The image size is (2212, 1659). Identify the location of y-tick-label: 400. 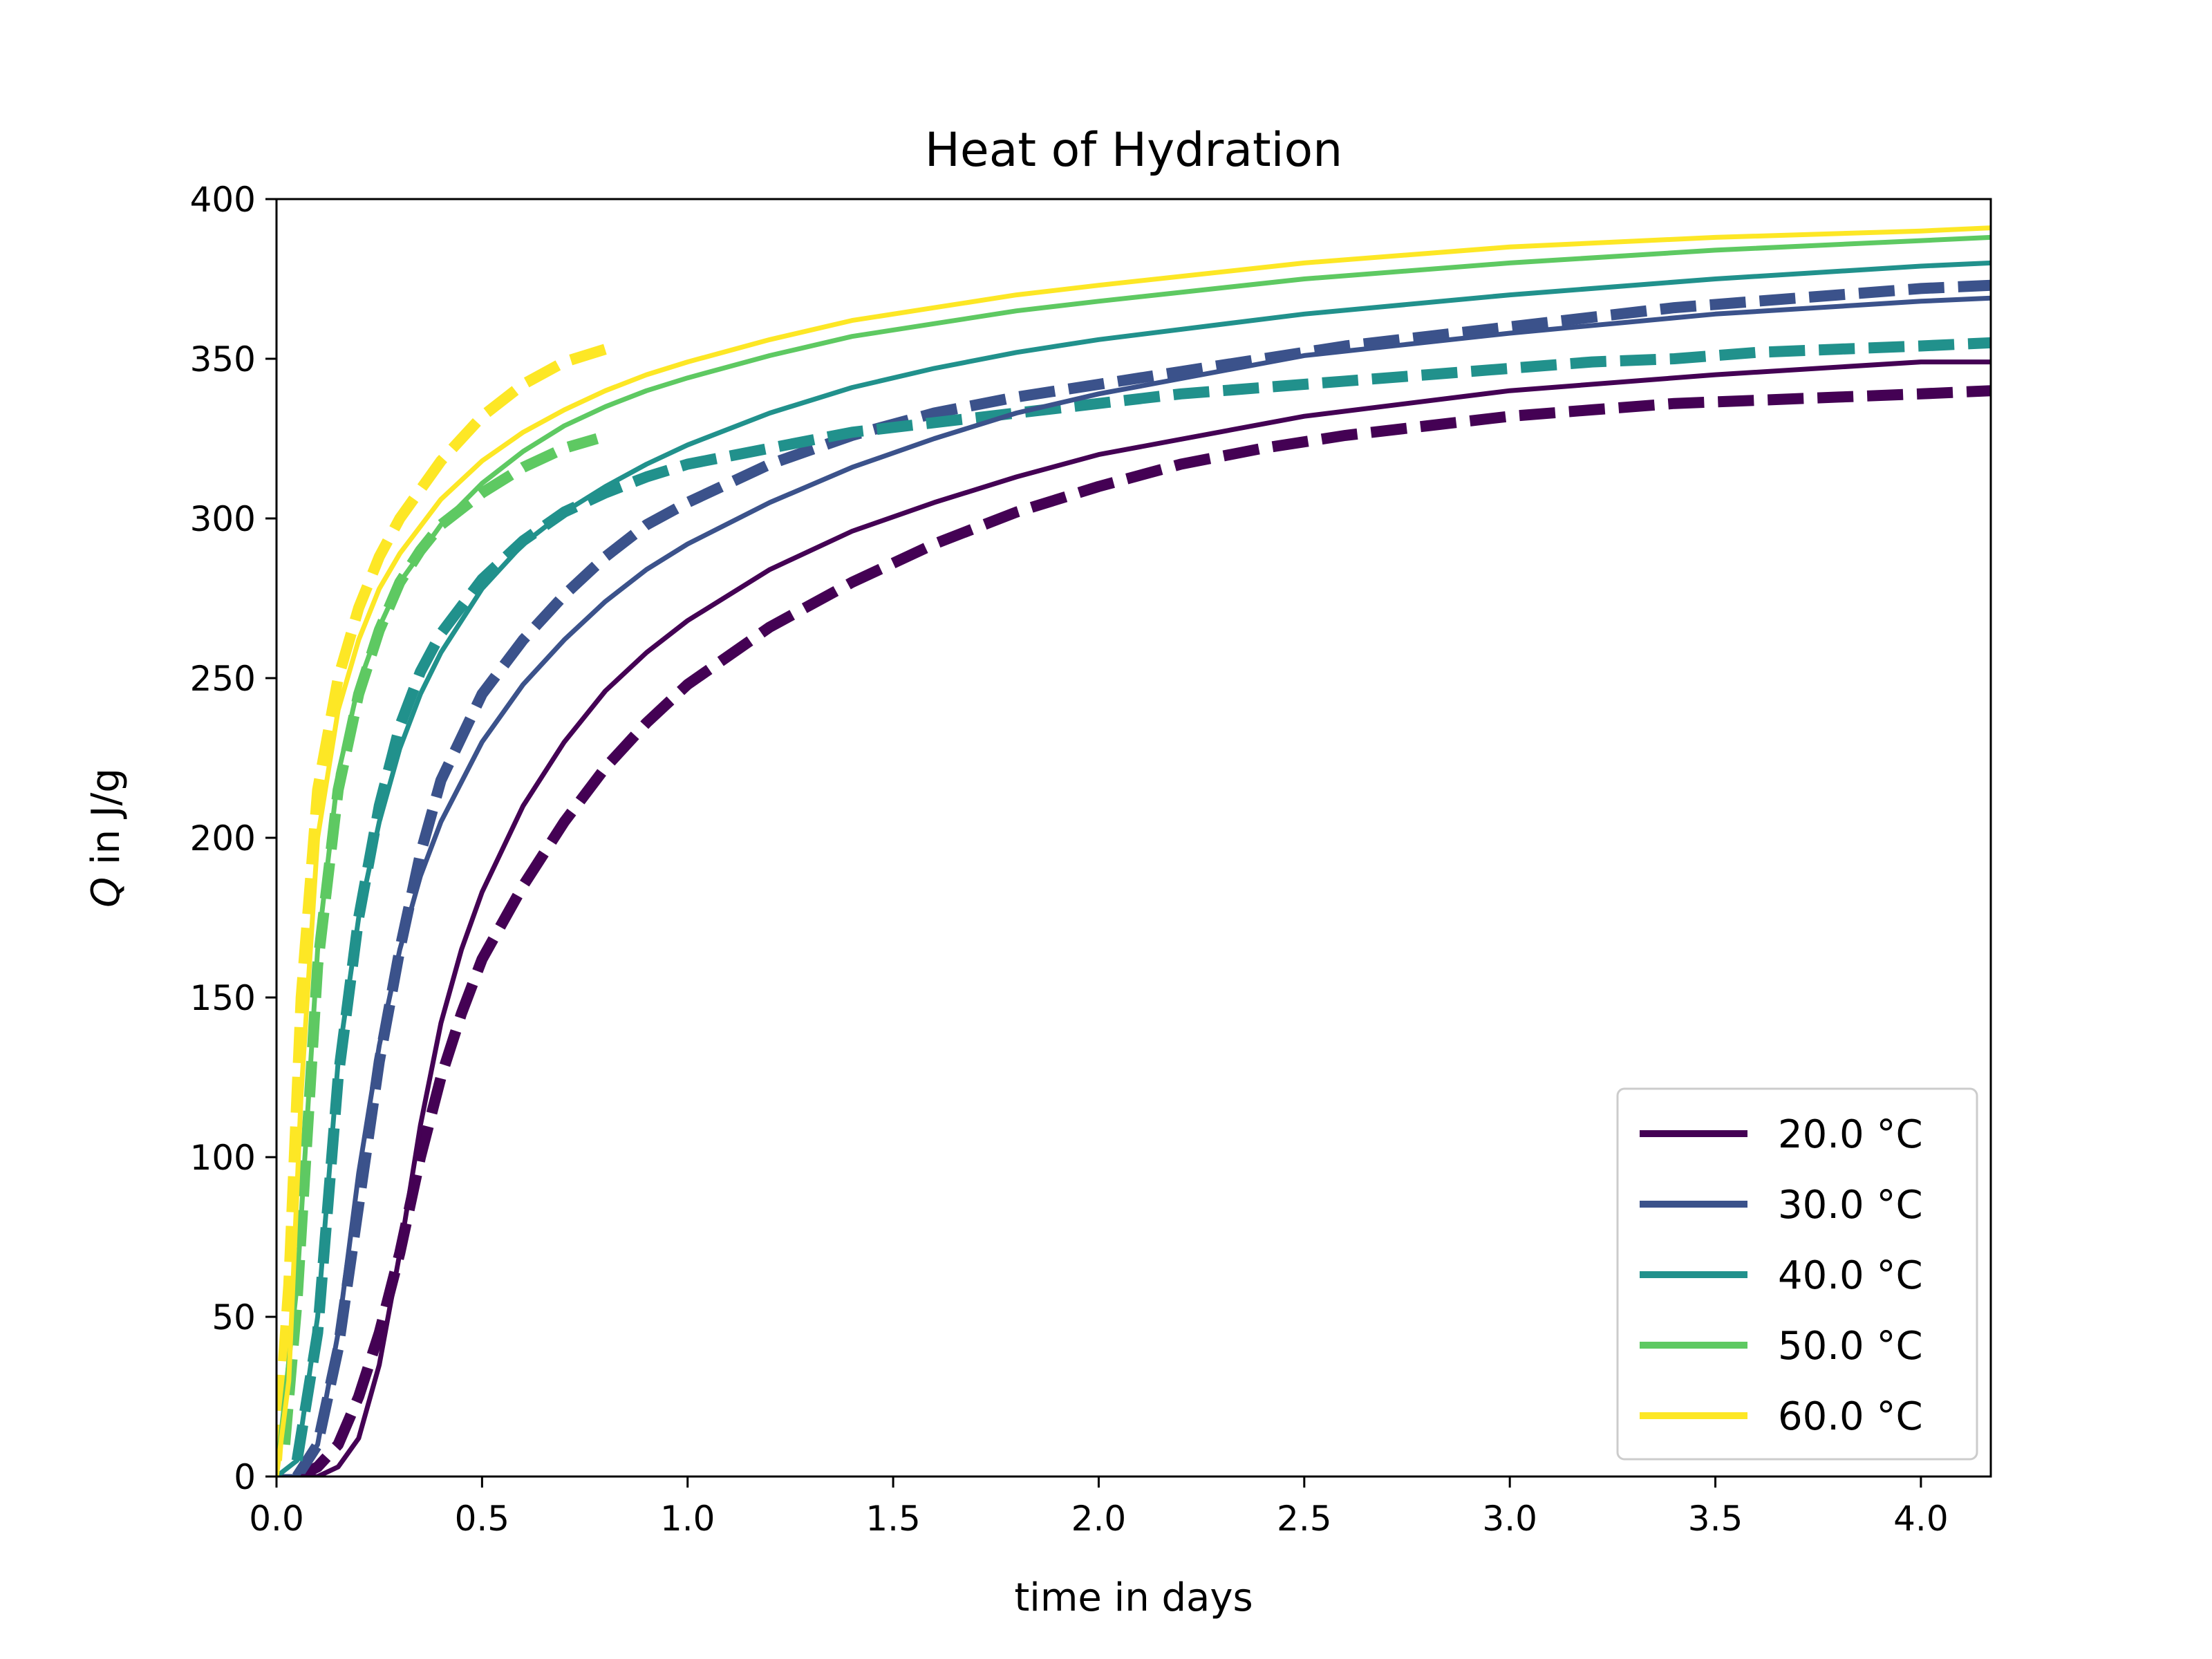
(223, 200).